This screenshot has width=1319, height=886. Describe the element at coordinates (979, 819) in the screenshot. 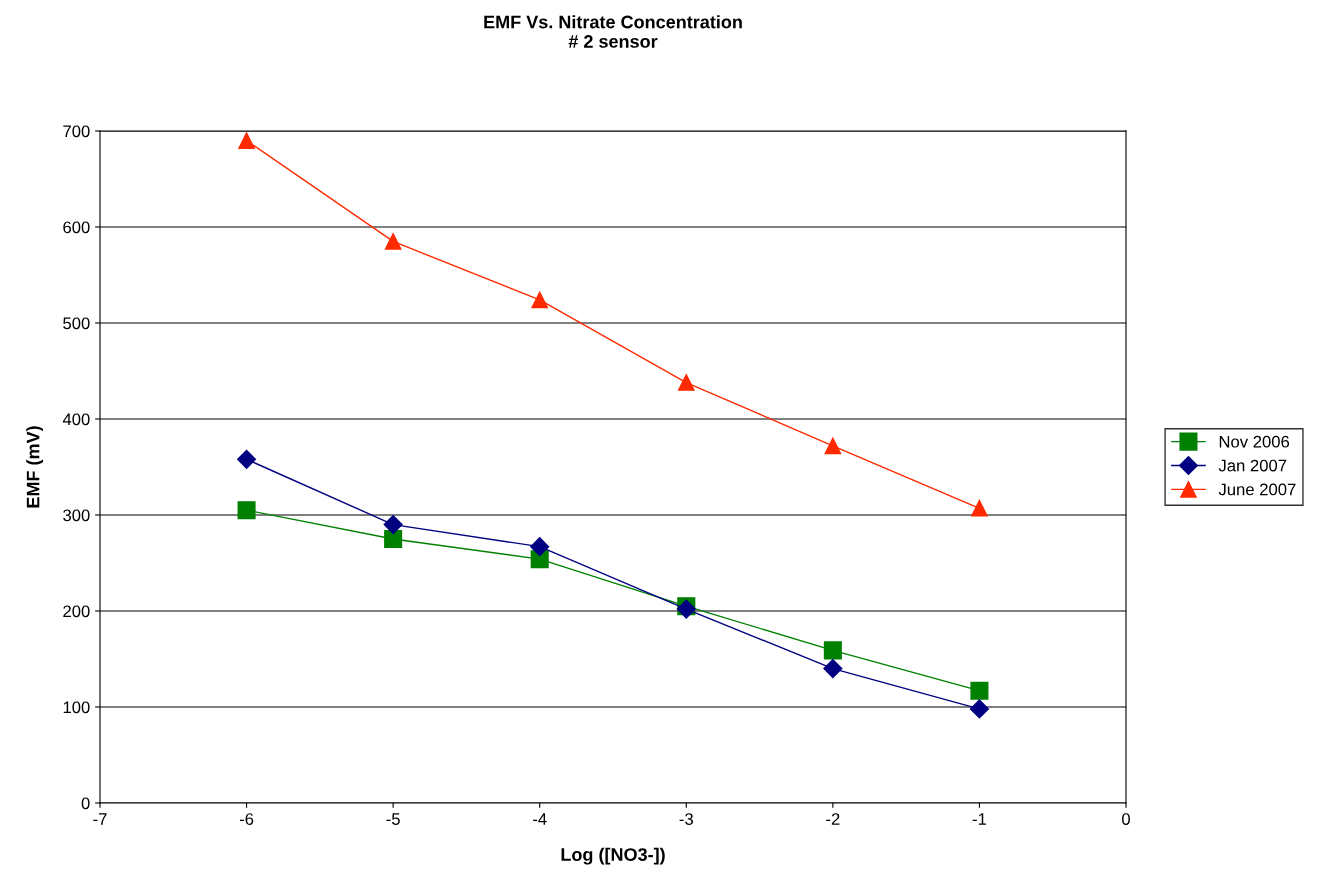

I see `x-tick-label: -1` at that location.